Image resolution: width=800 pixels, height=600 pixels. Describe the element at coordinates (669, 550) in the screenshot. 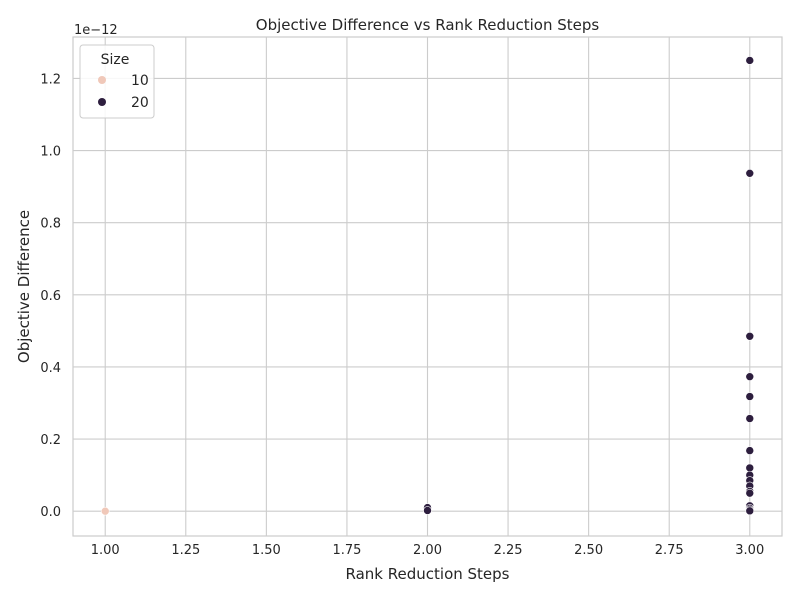

I see `x-tick-label: 2.75` at that location.